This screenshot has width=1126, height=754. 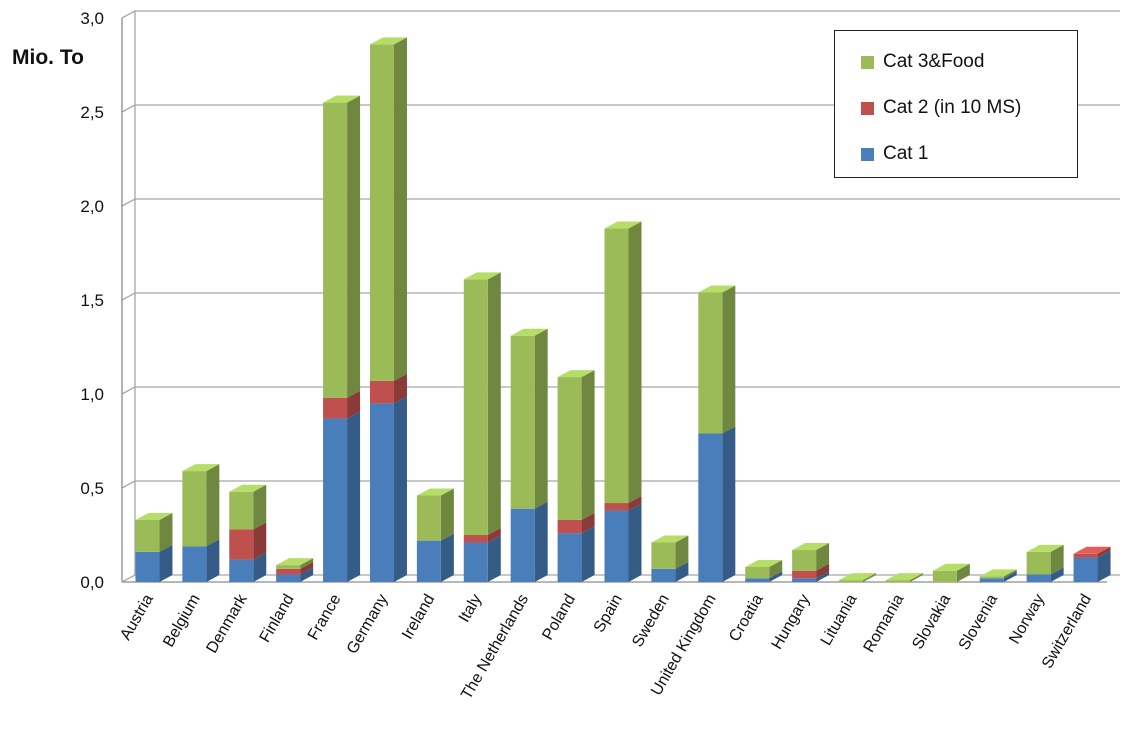 What do you see at coordinates (1067, 632) in the screenshot?
I see `x-tick-label: Switzerland` at bounding box center [1067, 632].